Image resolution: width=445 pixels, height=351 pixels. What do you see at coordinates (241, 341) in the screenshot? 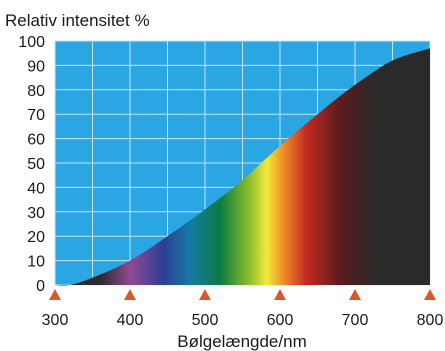
I see `x-axis-label: Bølgelængde/nm` at bounding box center [241, 341].